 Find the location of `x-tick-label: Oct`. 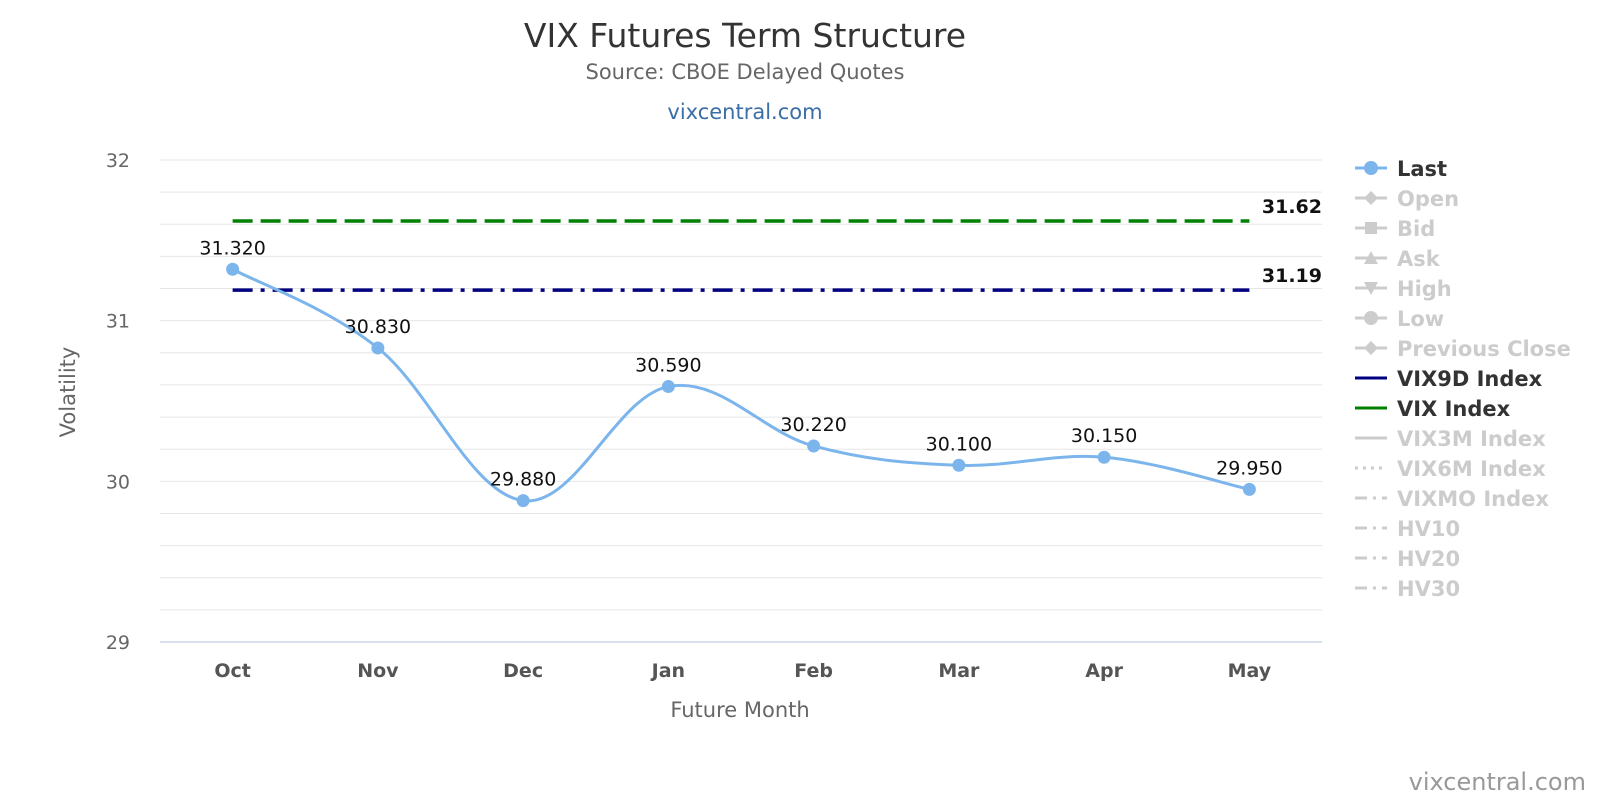

x-tick-label: Oct is located at coordinates (232, 671).